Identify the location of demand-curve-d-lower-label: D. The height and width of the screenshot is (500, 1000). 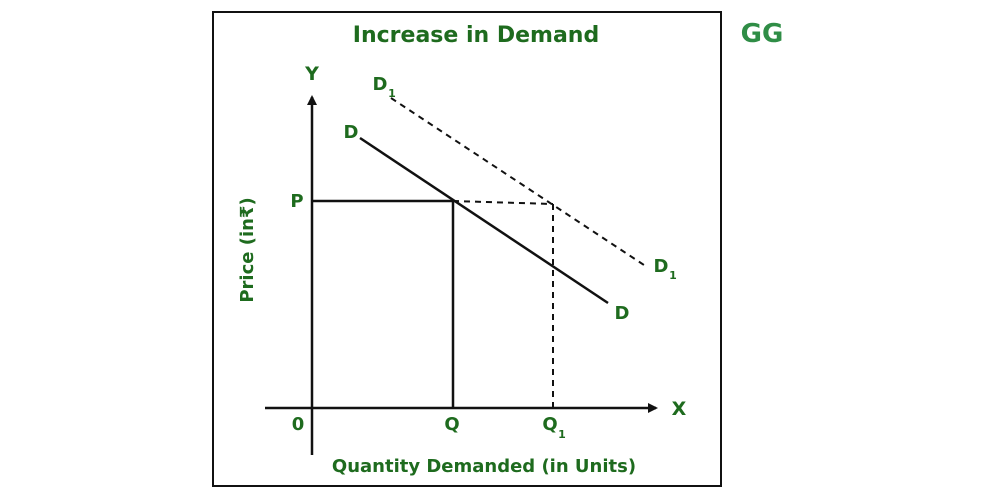
(622, 313).